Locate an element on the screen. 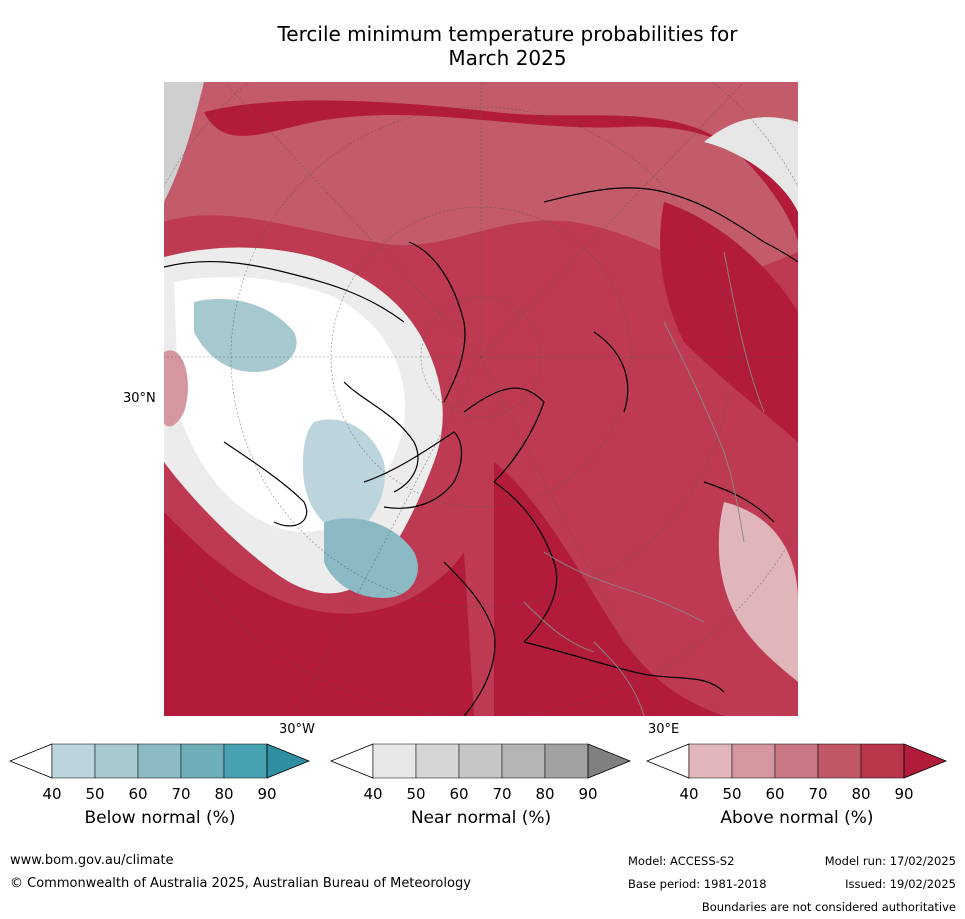  colorbar-1-tick-90: 90 is located at coordinates (588, 794).